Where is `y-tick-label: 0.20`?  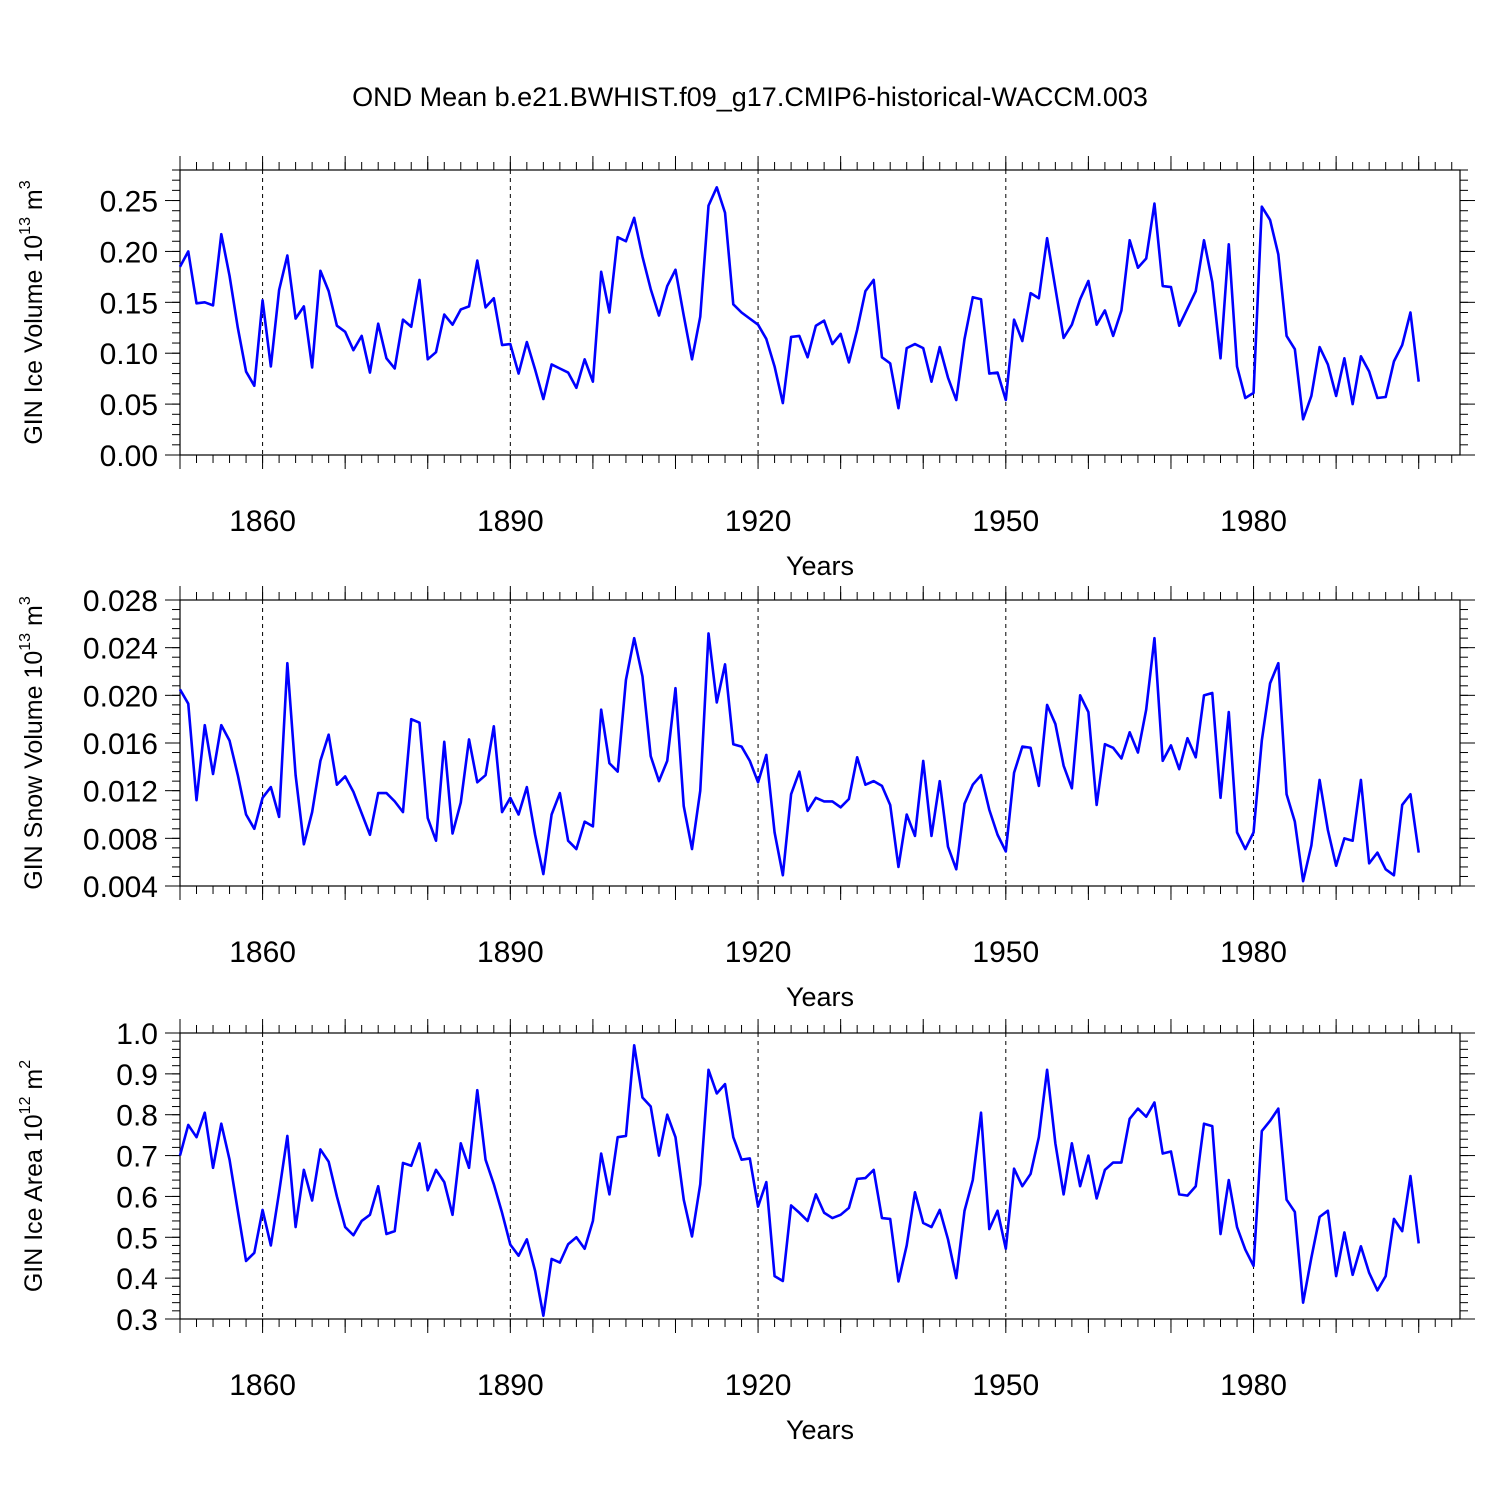
y-tick-label: 0.20 is located at coordinates (129, 252).